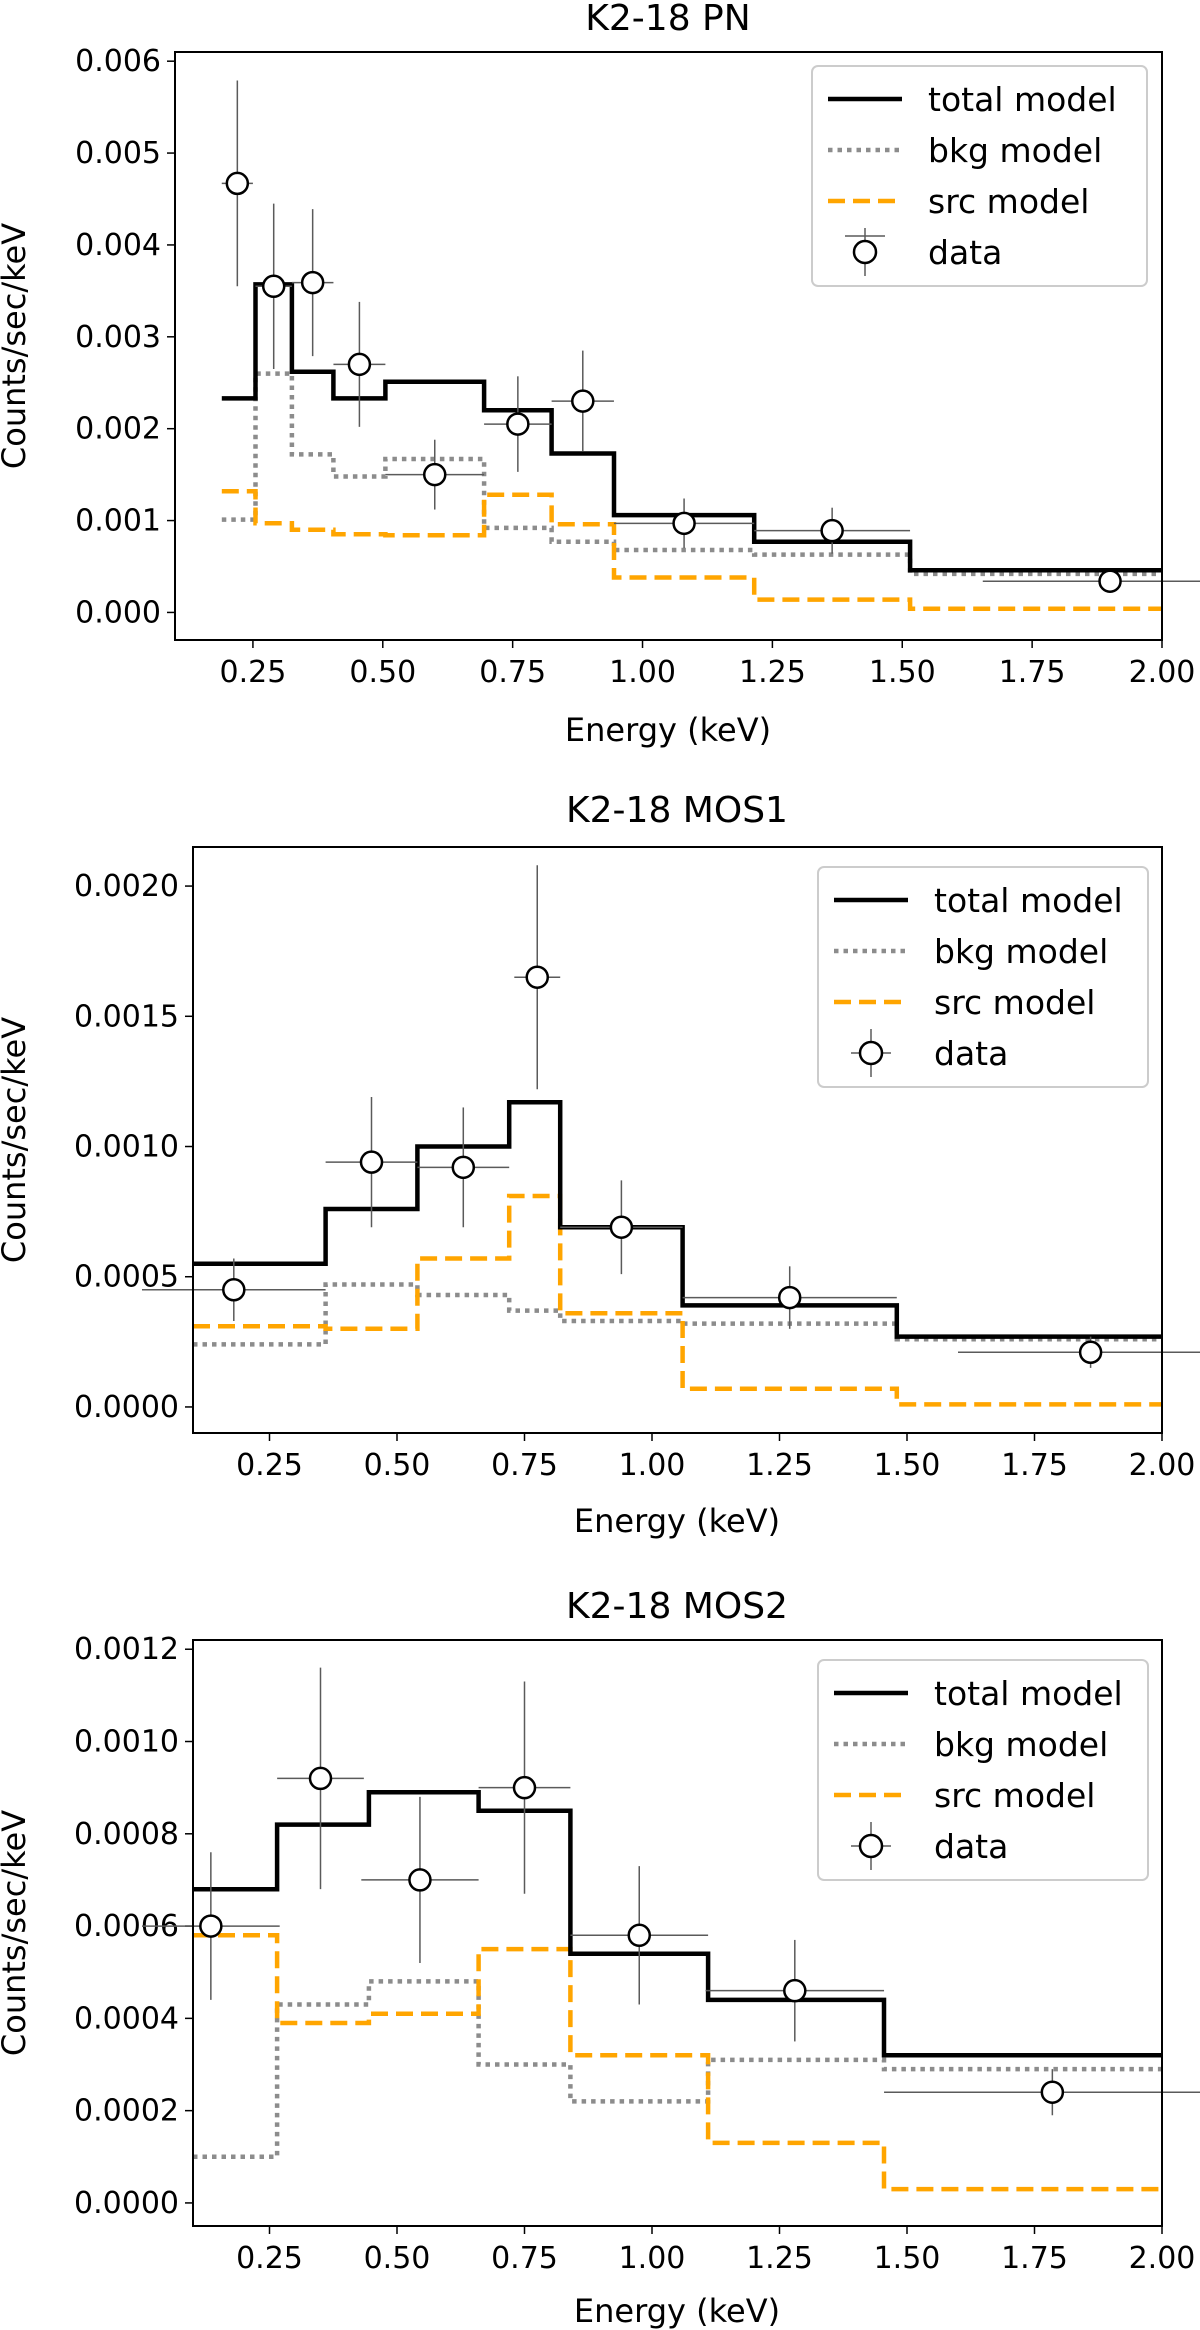 This screenshot has height=2330, width=1200. Describe the element at coordinates (16, 1140) in the screenshot. I see `panel-mos1-ylabel: Counts/sec/keV` at that location.